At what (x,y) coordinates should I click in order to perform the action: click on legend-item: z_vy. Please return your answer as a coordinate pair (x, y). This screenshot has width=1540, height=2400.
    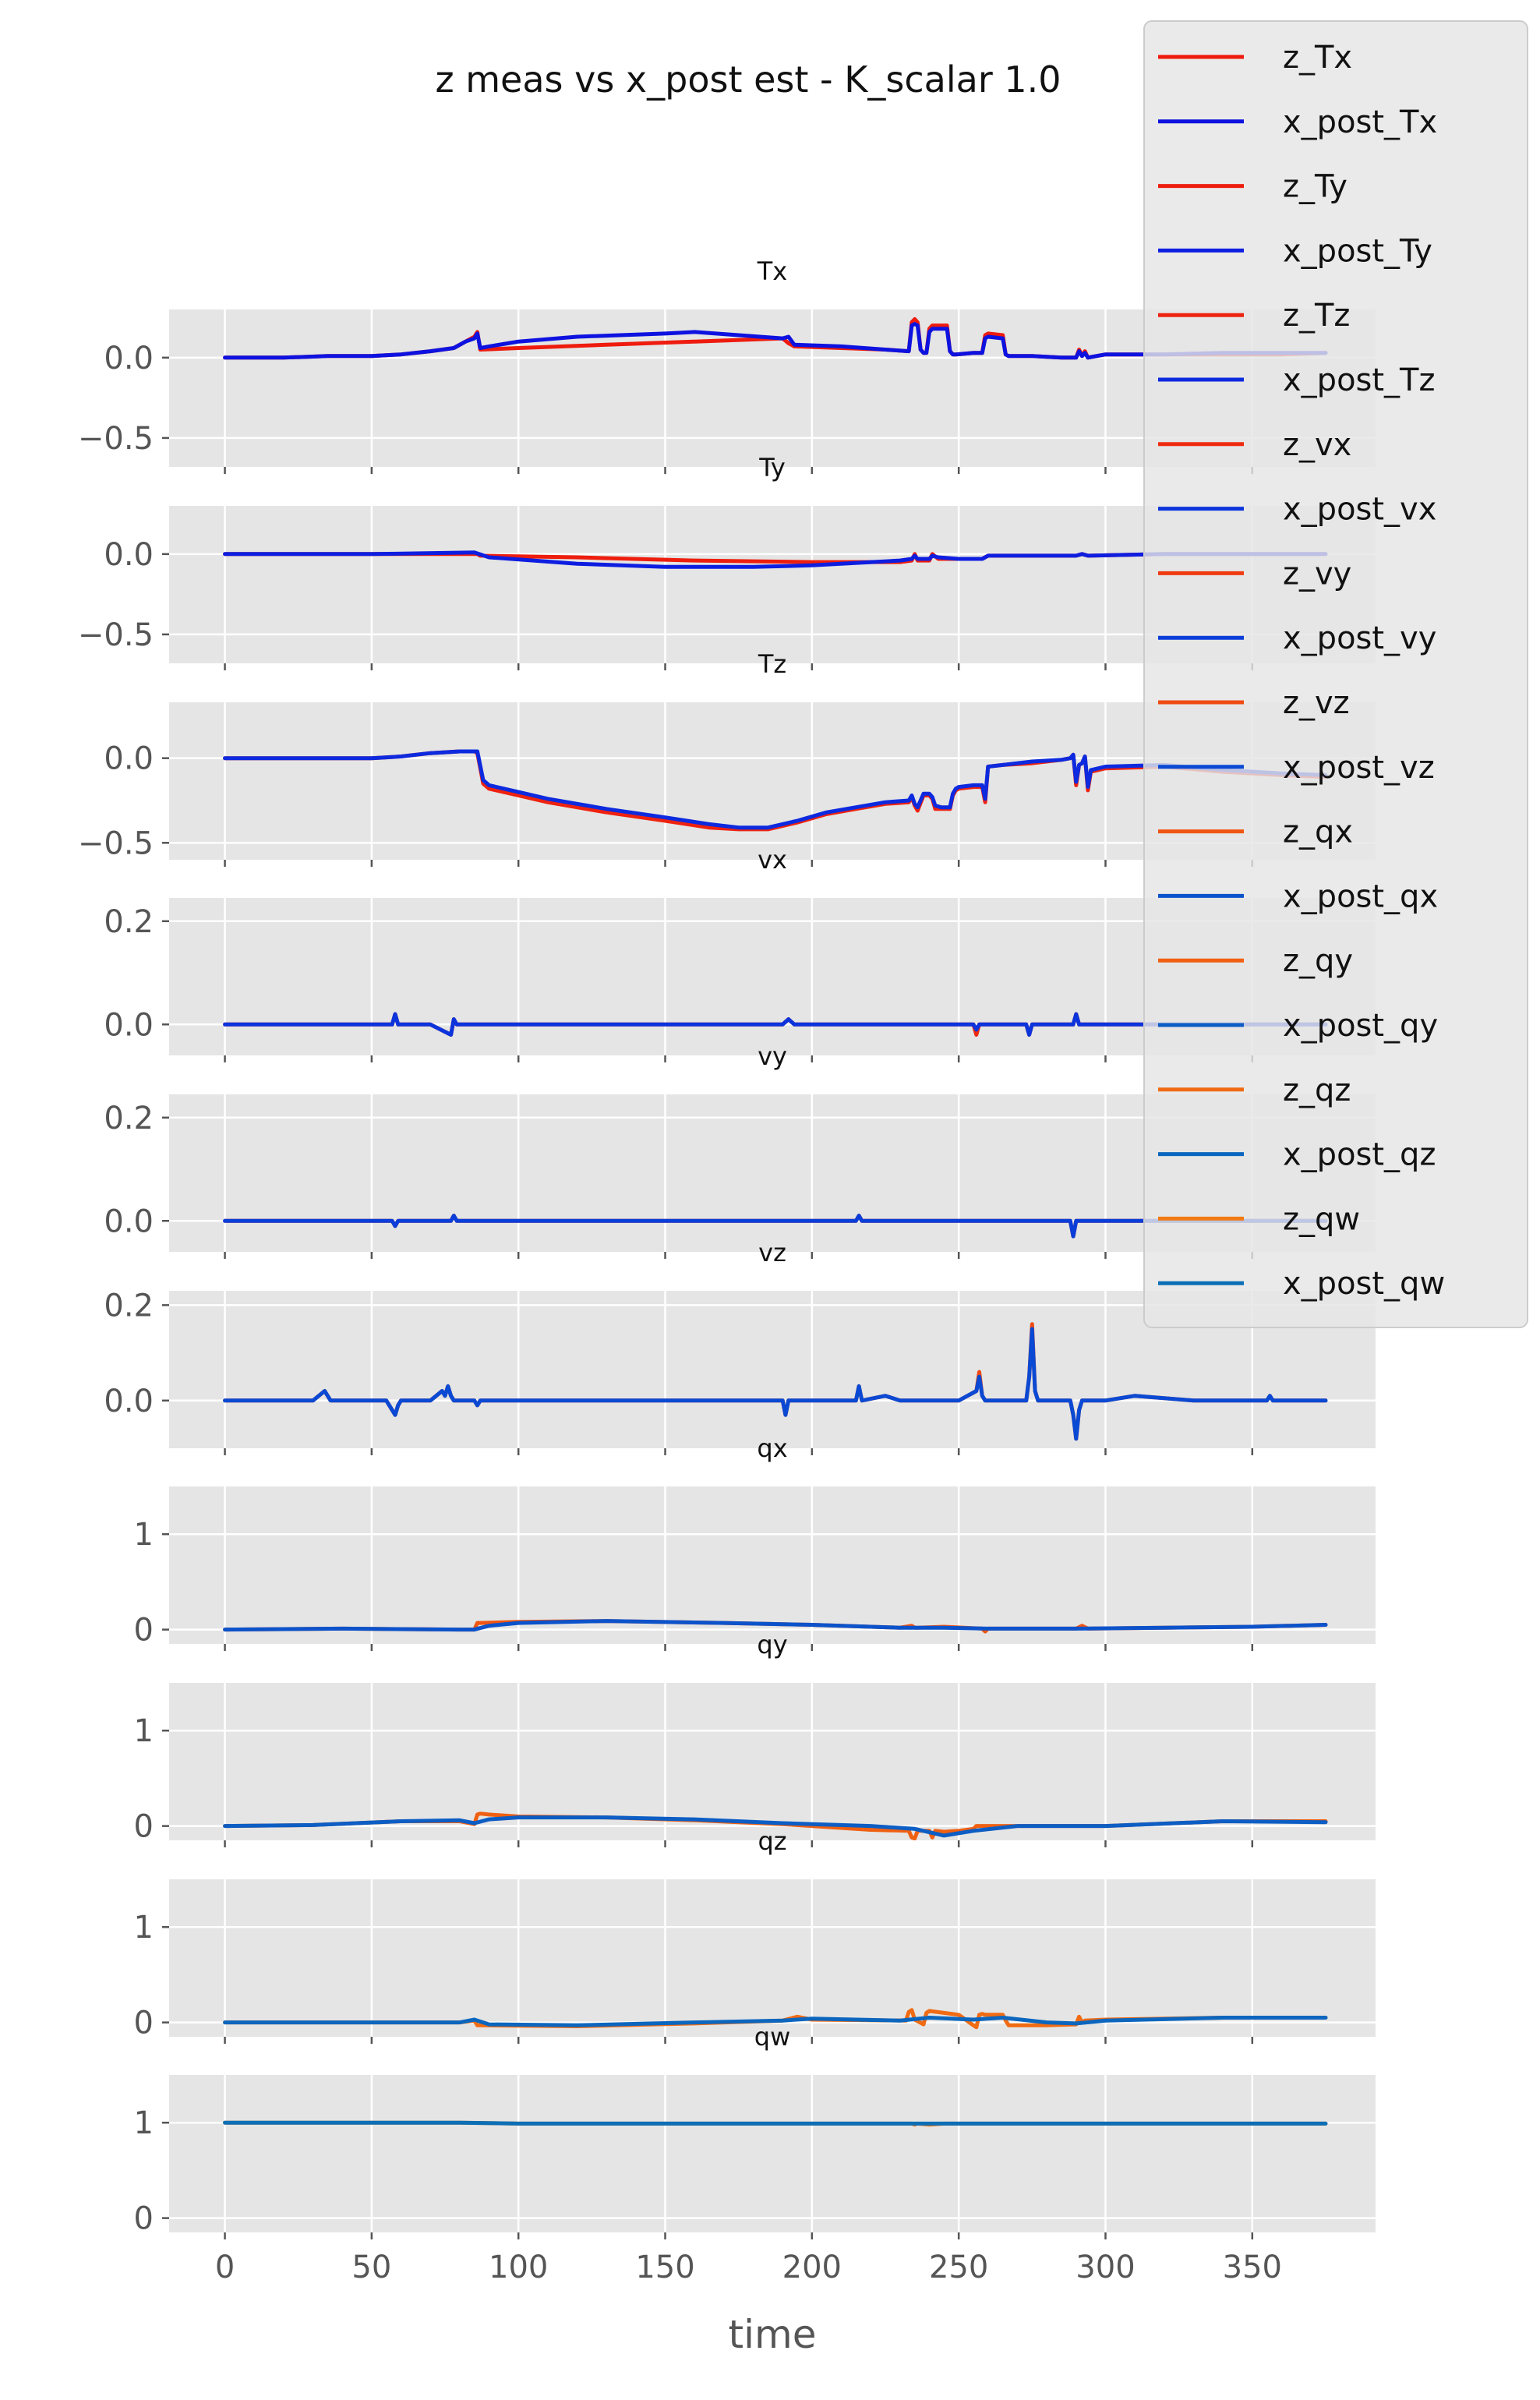
    Looking at the image, I should click on (1254, 574).